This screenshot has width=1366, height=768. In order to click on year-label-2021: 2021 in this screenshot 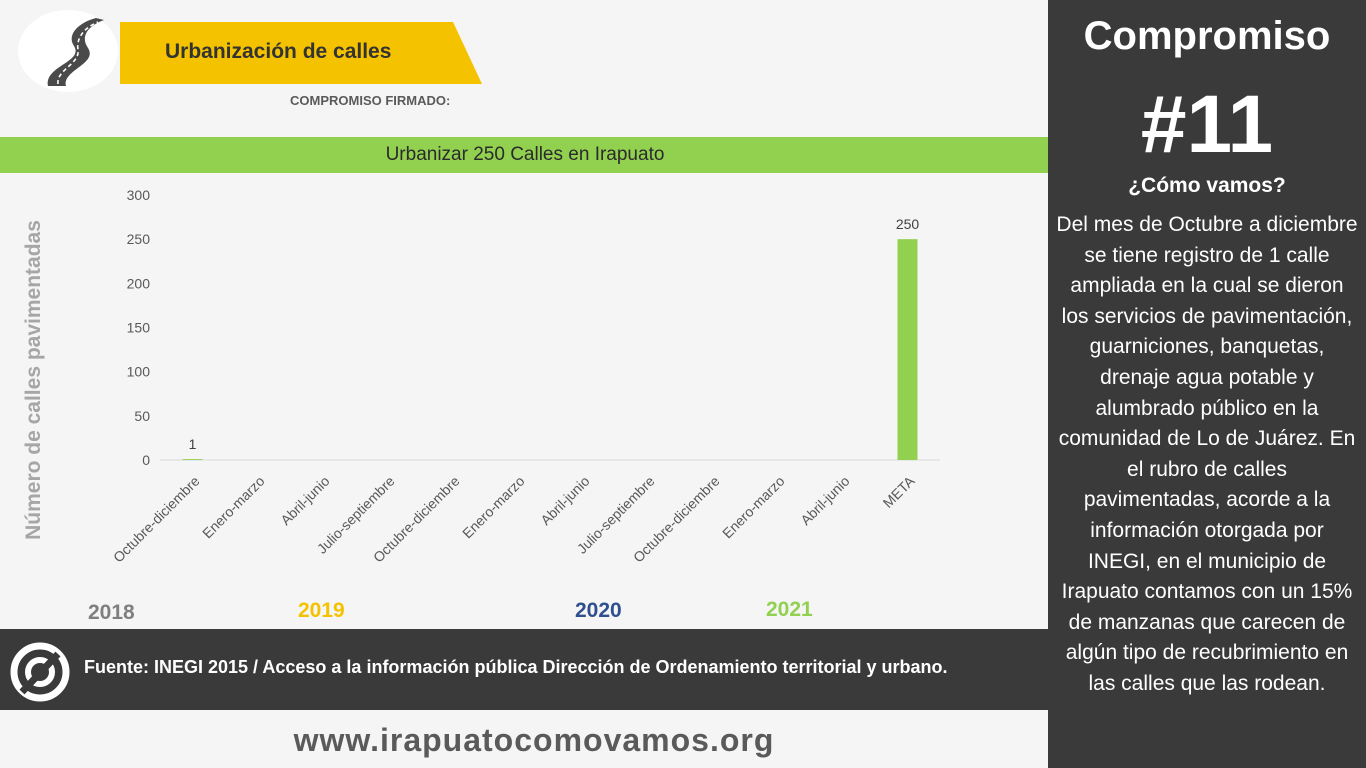, I will do `click(789, 609)`.